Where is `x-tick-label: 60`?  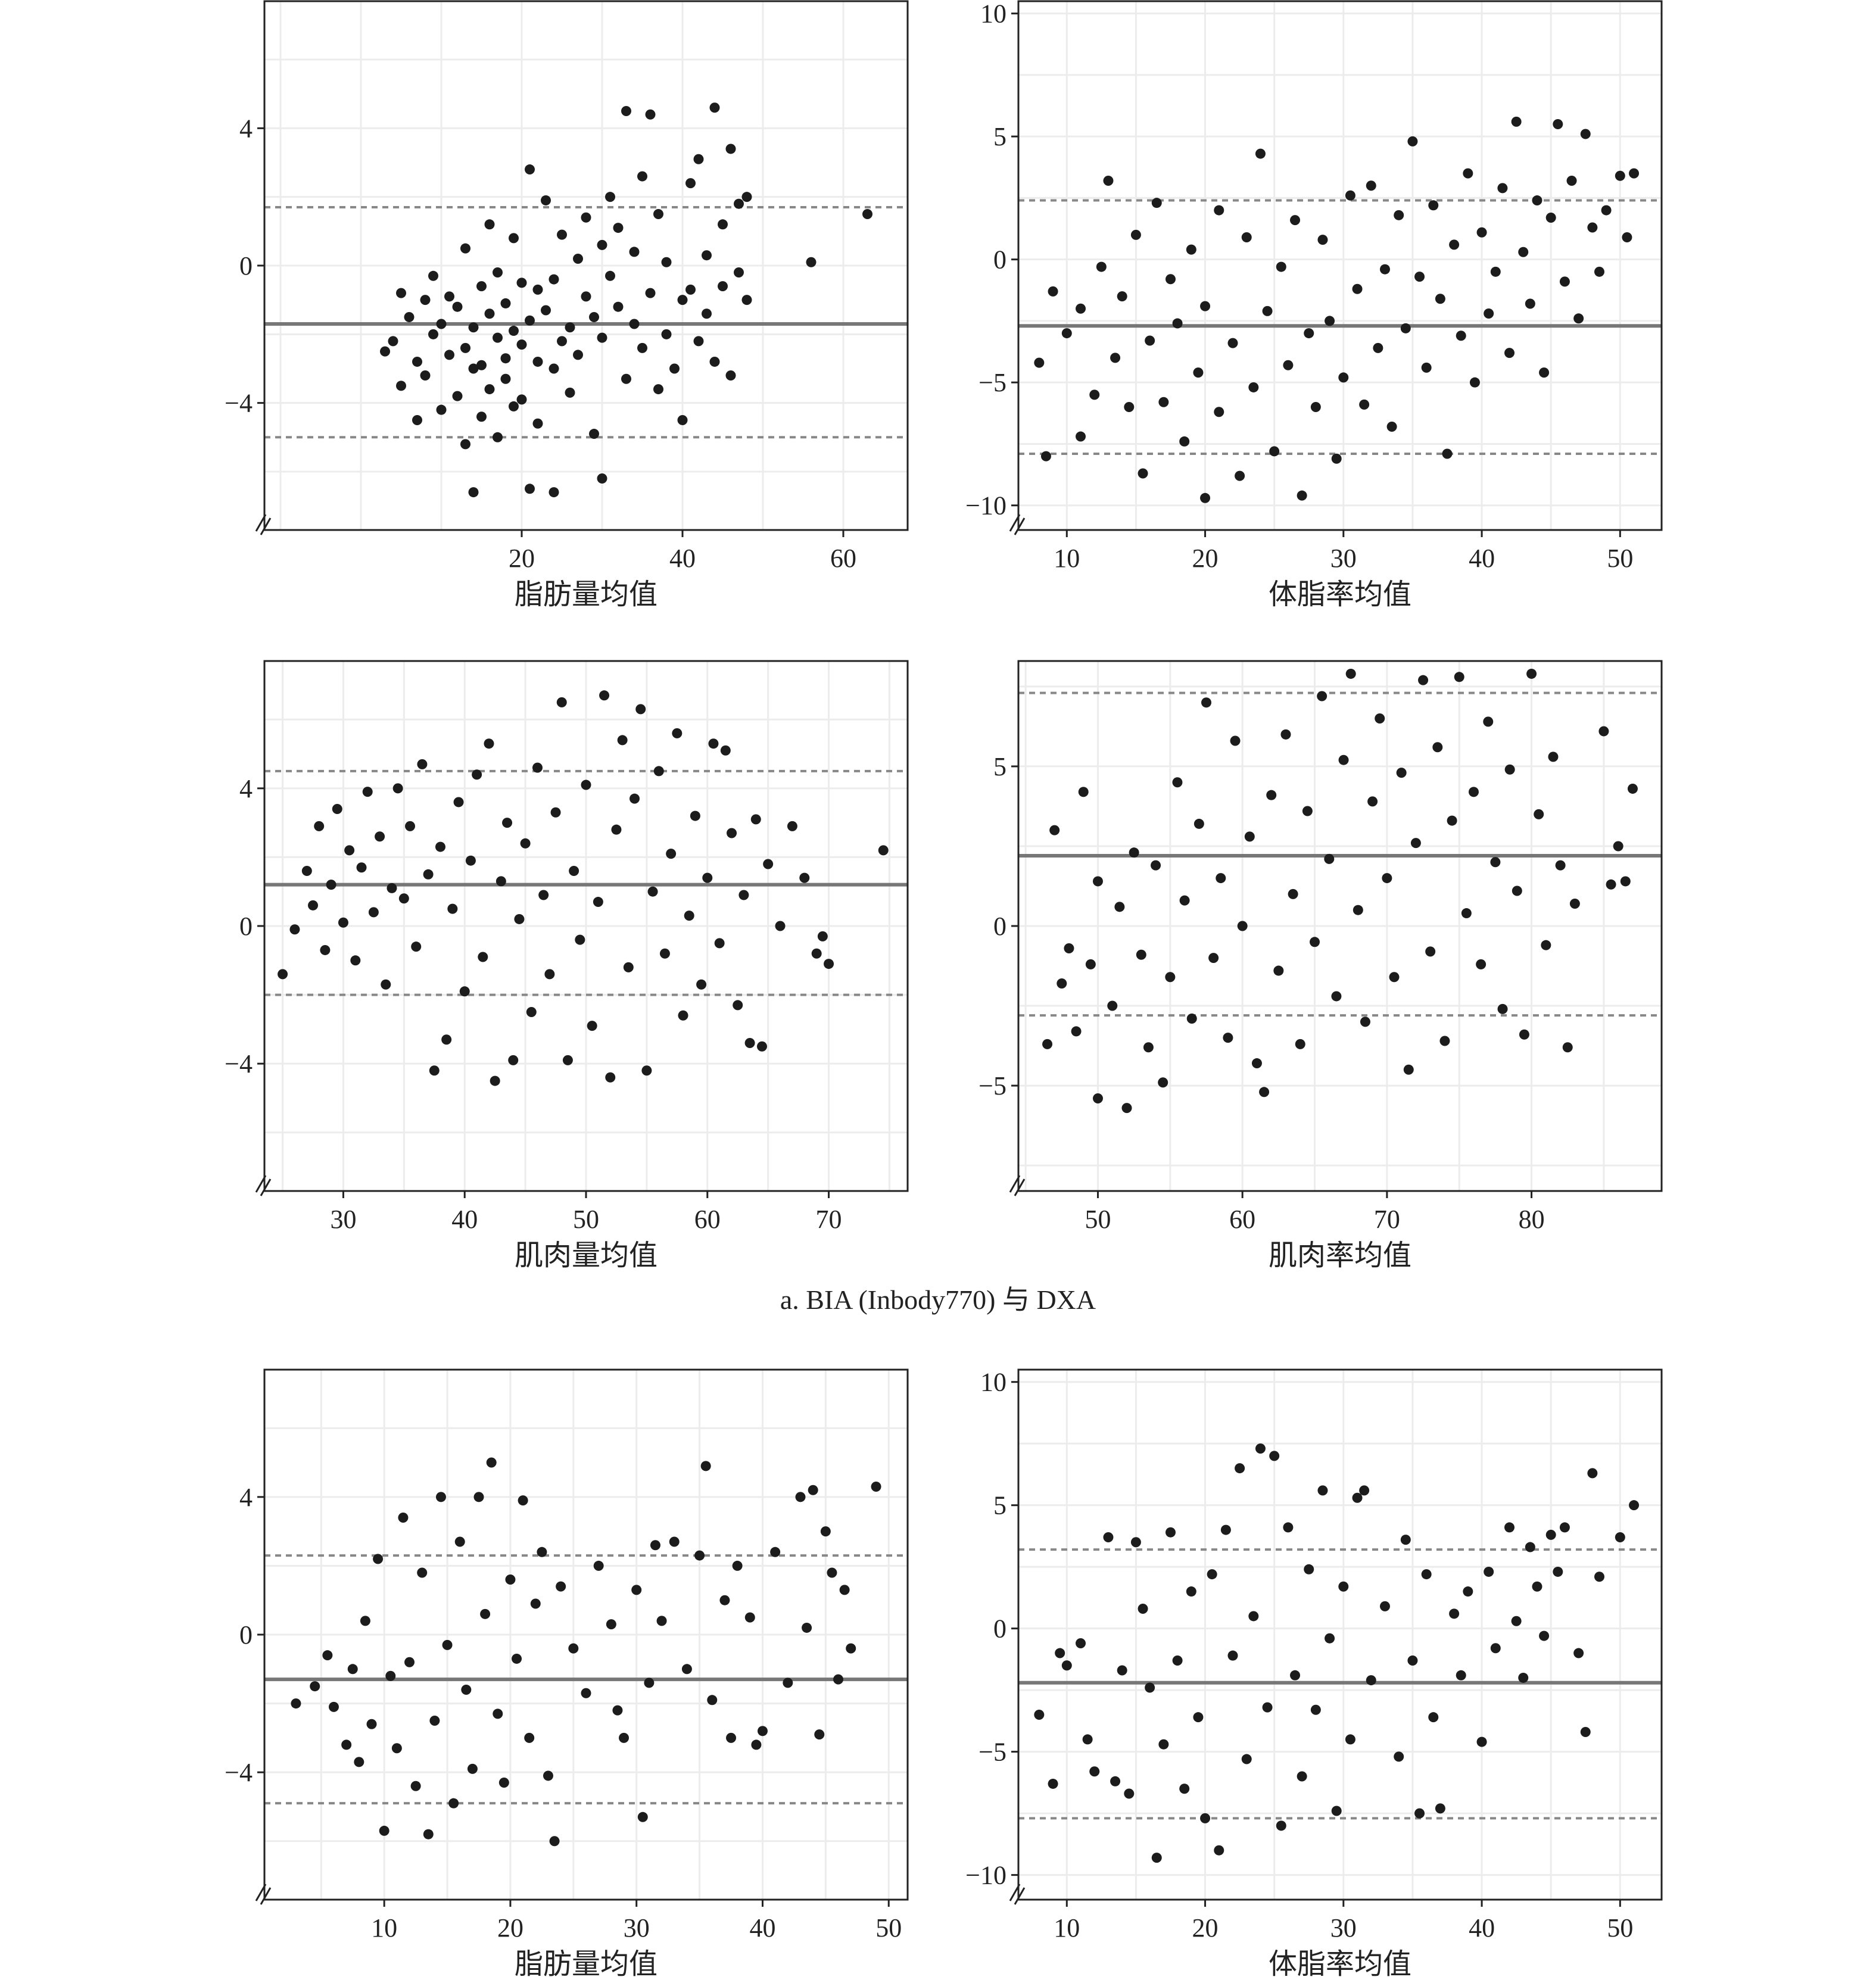 x-tick-label: 60 is located at coordinates (1242, 1219).